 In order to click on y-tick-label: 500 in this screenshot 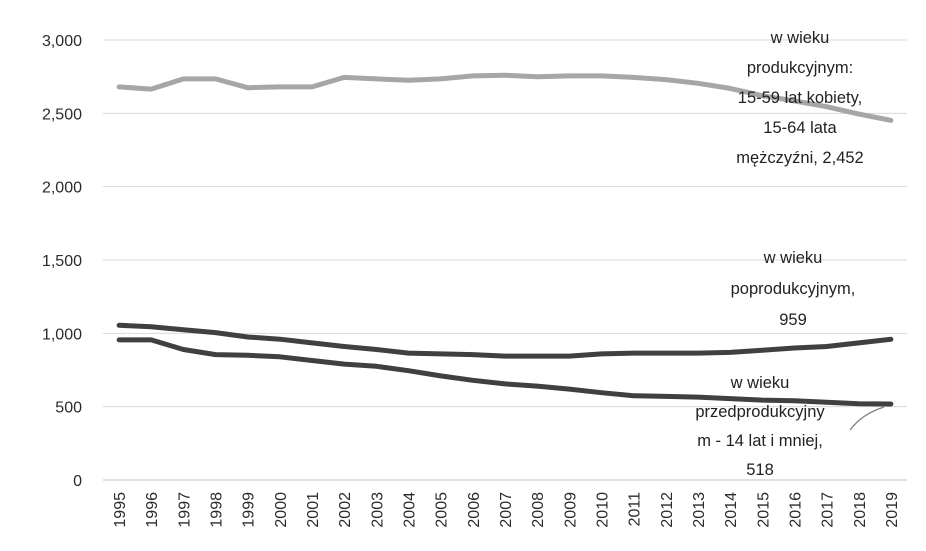, I will do `click(68, 408)`.